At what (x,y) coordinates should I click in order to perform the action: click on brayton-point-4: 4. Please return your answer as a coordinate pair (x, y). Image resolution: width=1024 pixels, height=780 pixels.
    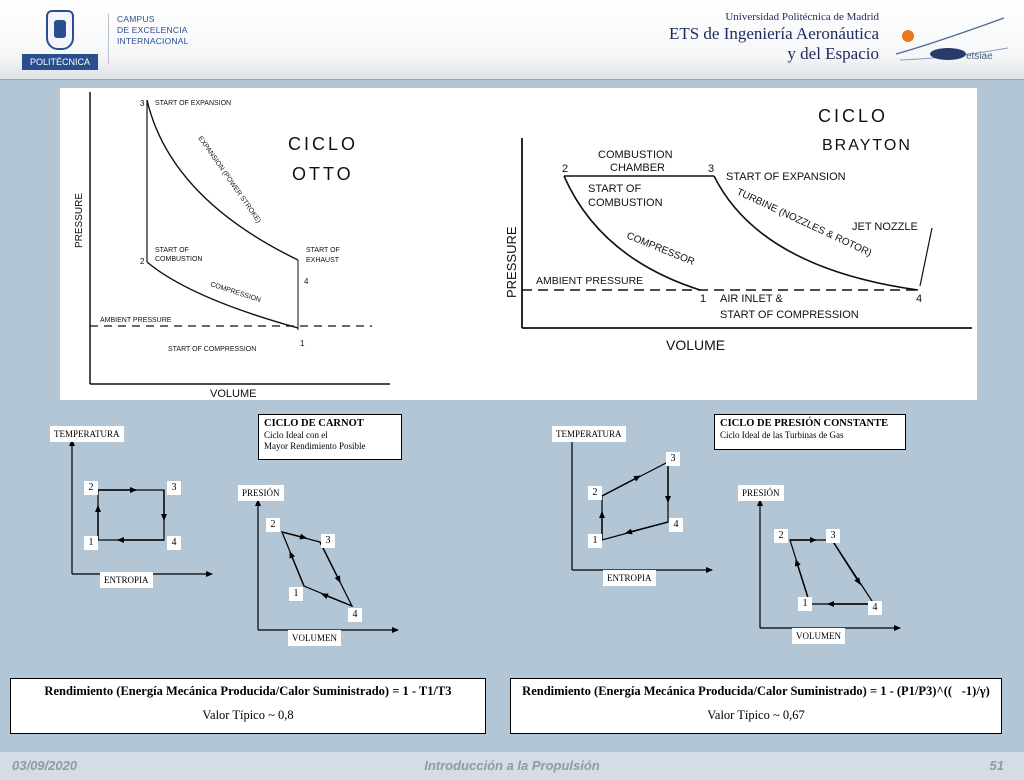
    Looking at the image, I should click on (919, 299).